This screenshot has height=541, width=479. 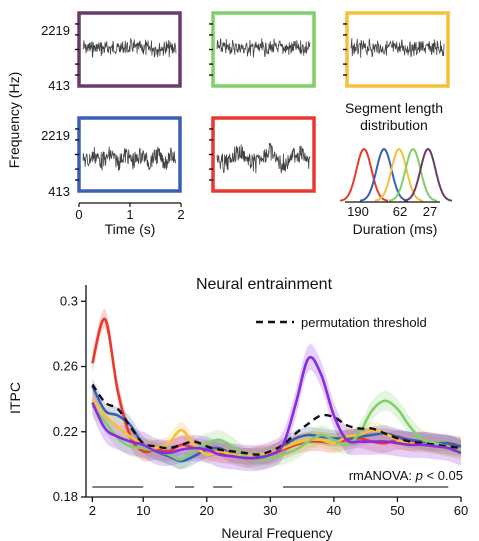 What do you see at coordinates (55, 135) in the screenshot?
I see `y-tick-label-bottom-row-upper: 2219` at bounding box center [55, 135].